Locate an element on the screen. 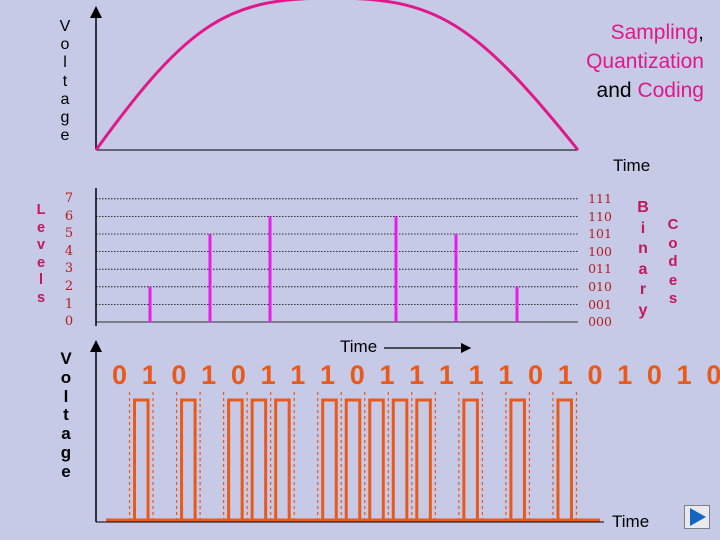 This screenshot has height=540, width=720. binary-code: 111 is located at coordinates (600, 198).